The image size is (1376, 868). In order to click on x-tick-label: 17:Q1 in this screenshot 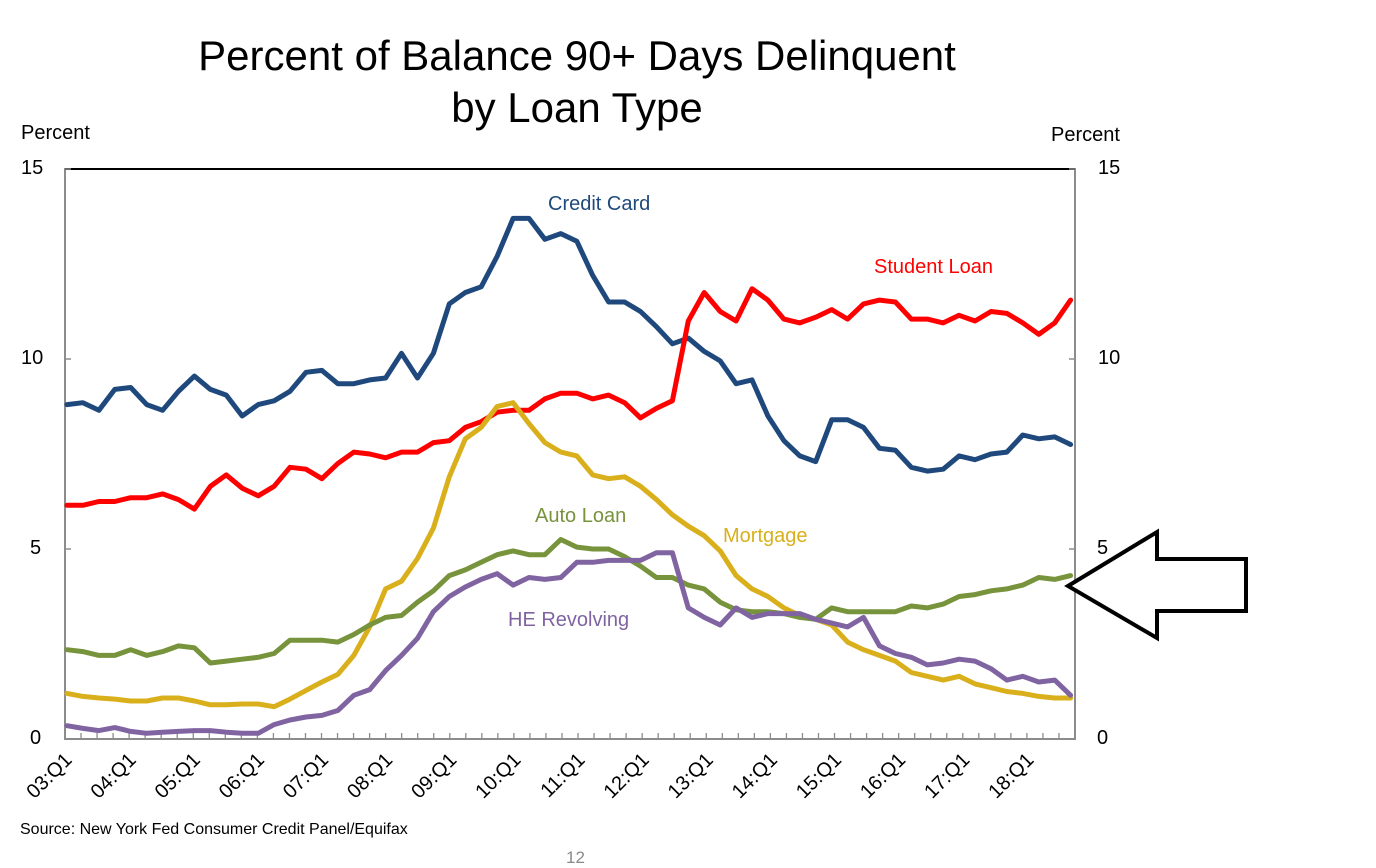, I will do `click(947, 776)`.